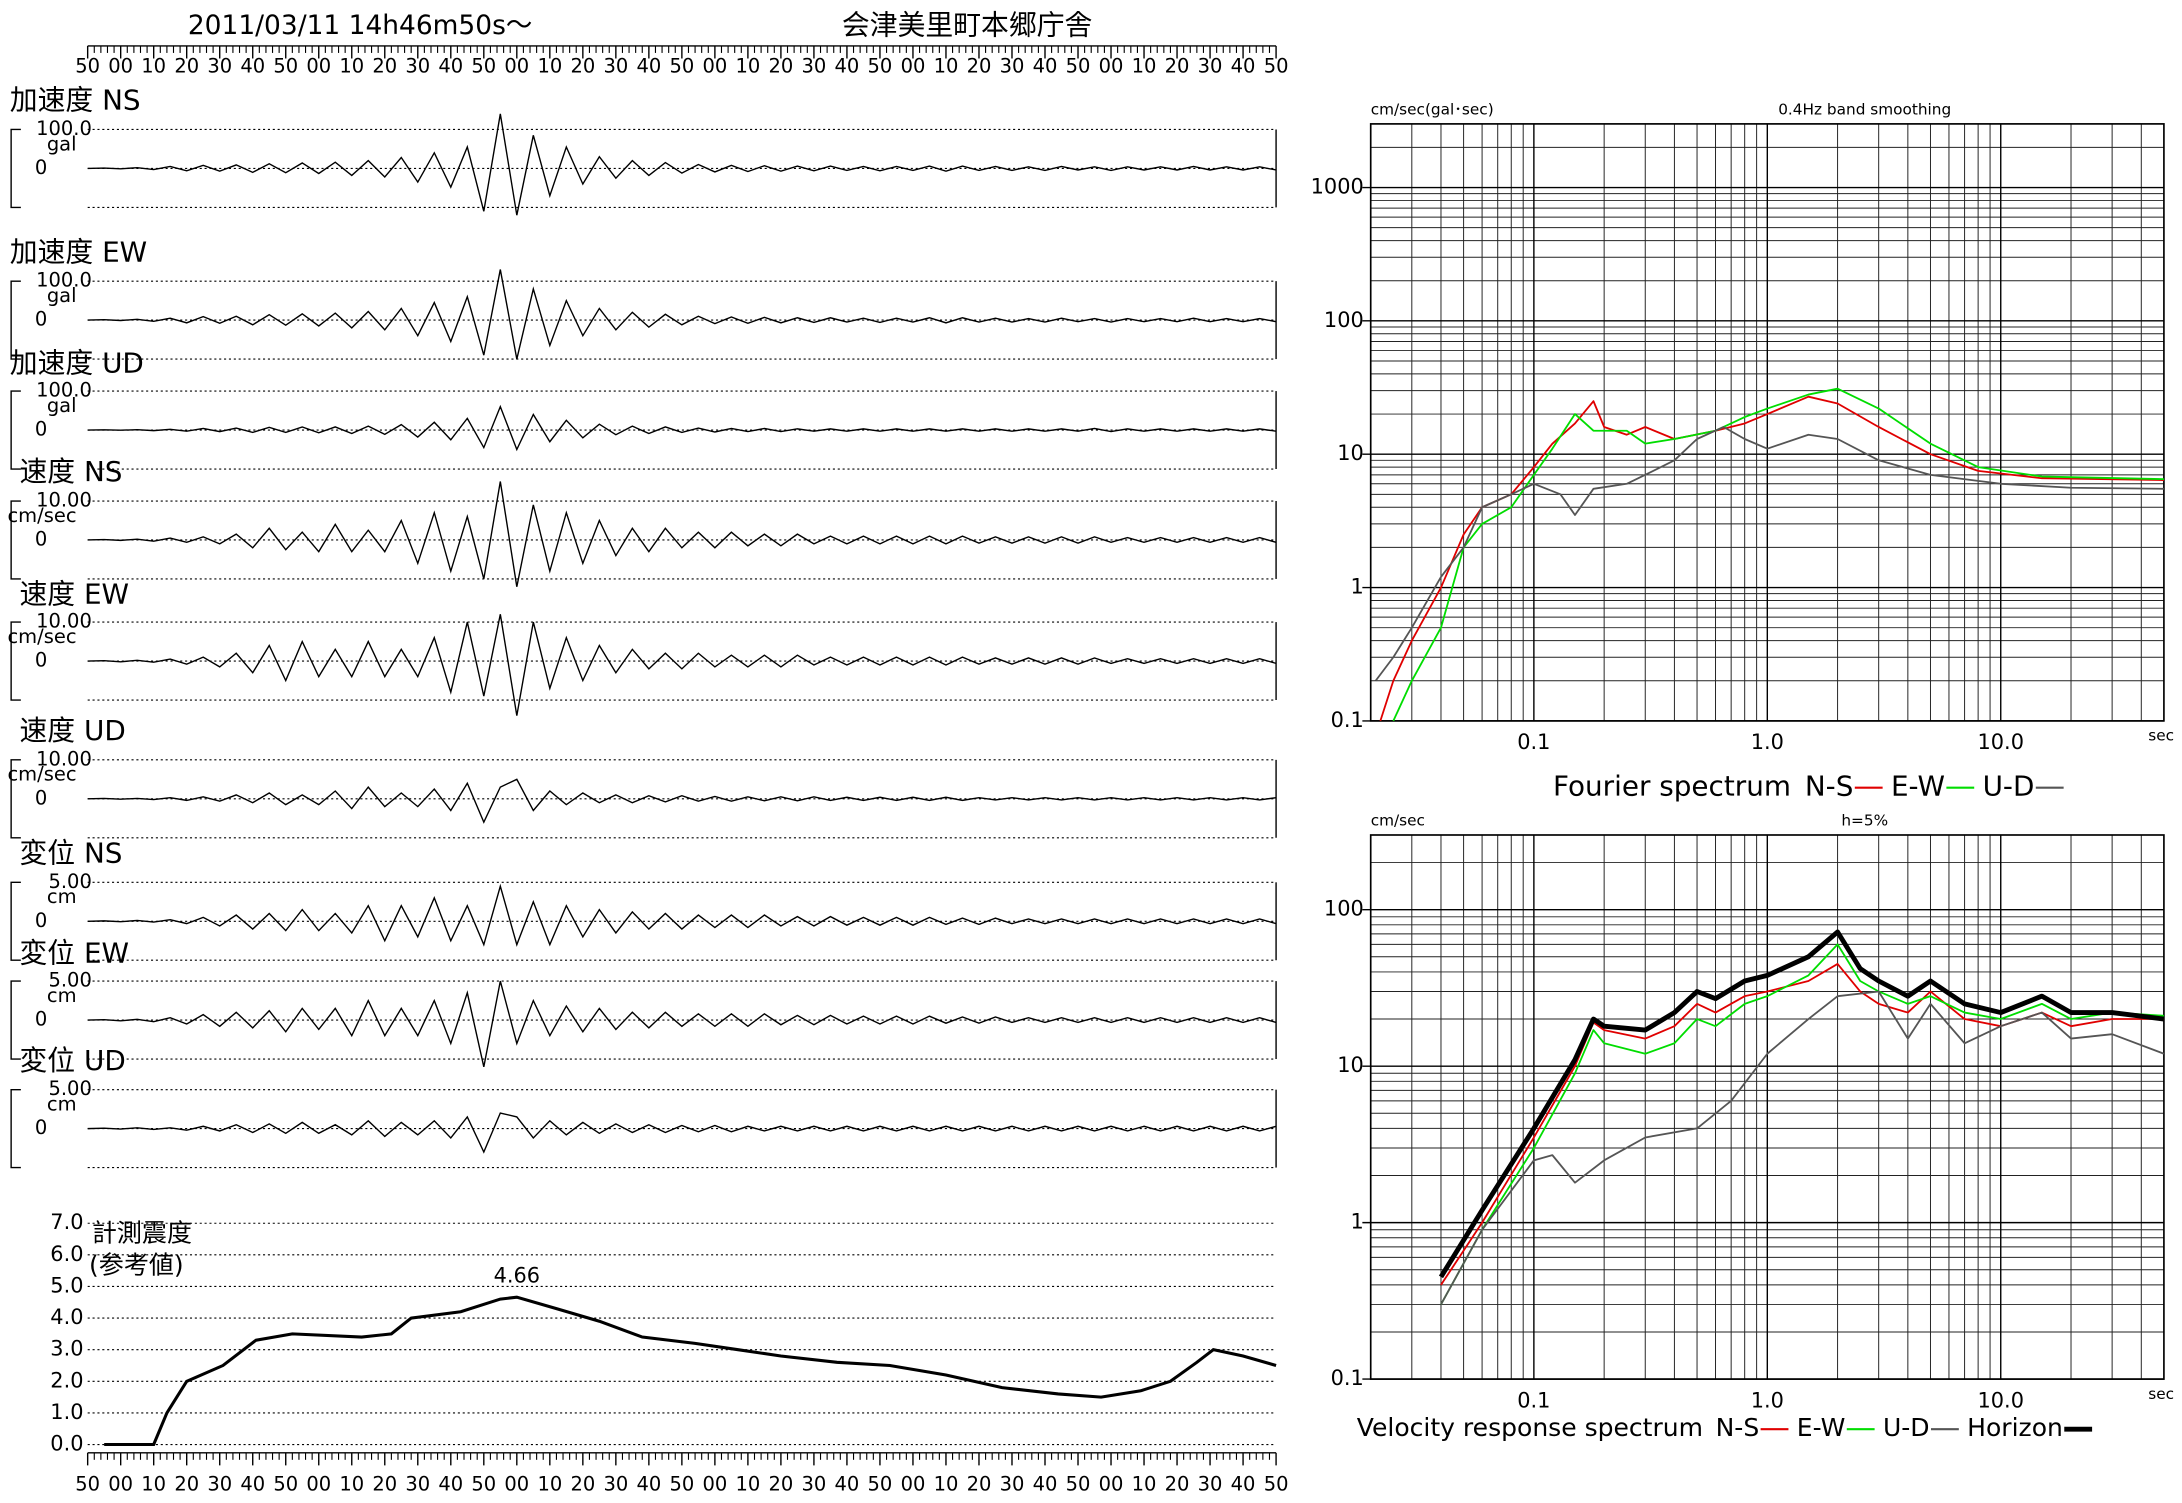 The image size is (2182, 1503). Describe the element at coordinates (1530, 1427) in the screenshot. I see `legend-title: Velocity response spectrum` at that location.